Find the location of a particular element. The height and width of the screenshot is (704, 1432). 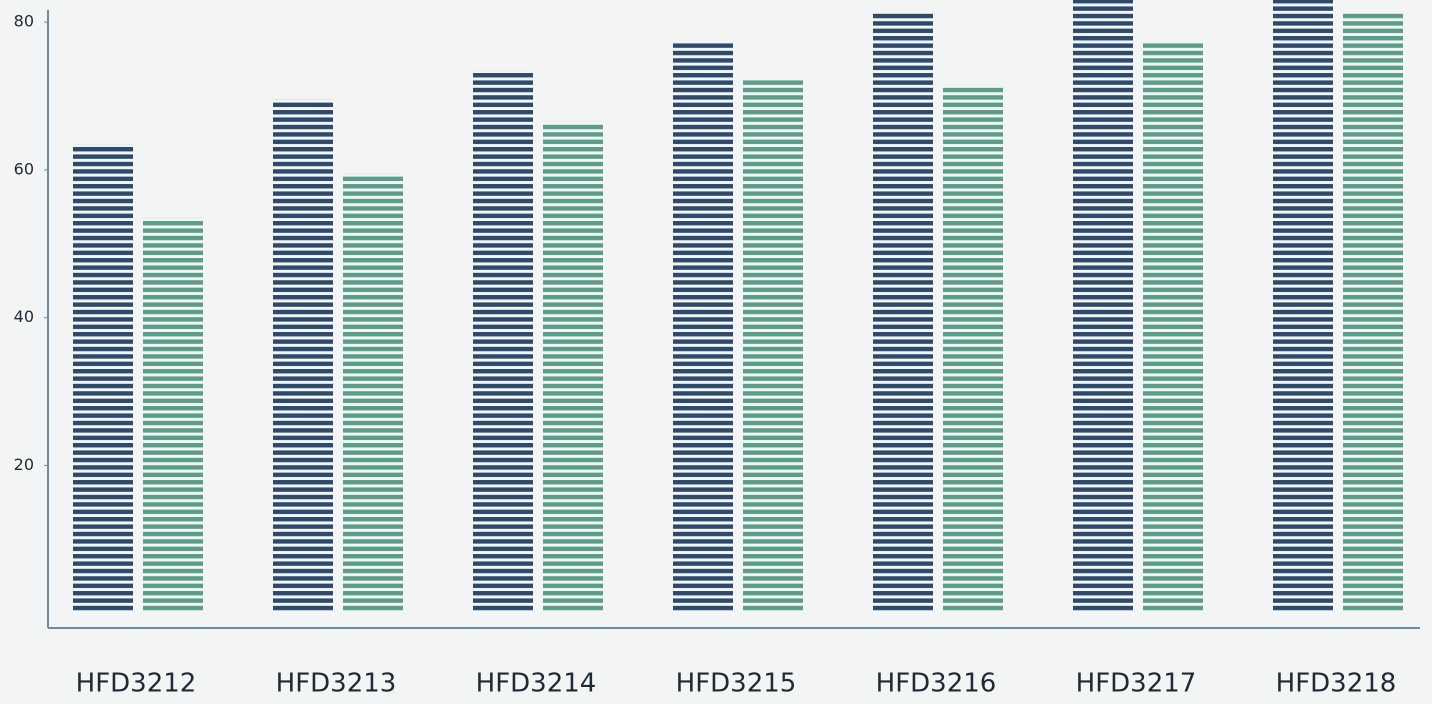

x-tick-label: HFD3213 is located at coordinates (336, 684).